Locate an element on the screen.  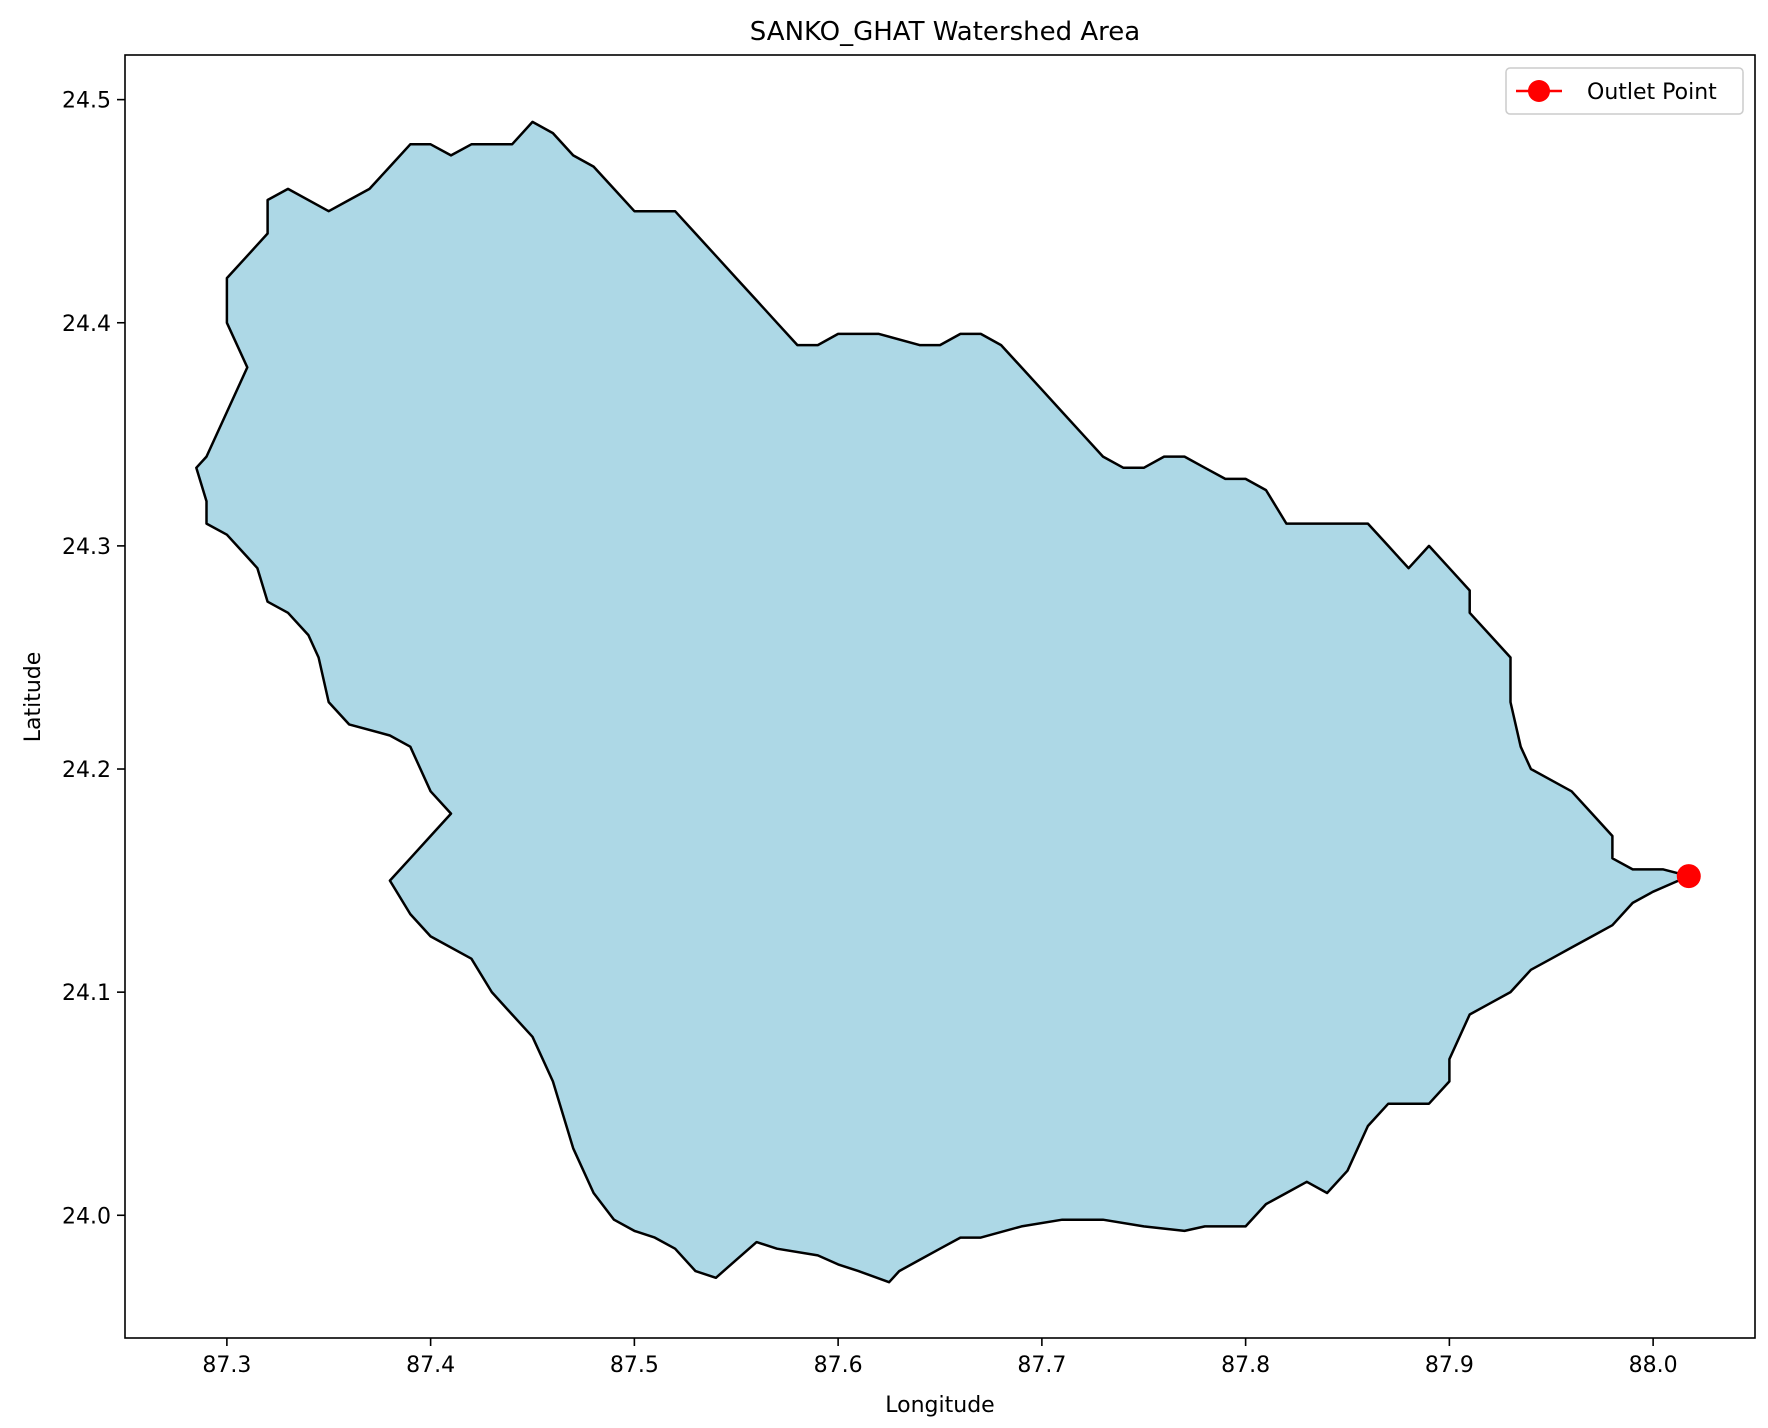
legend: Outlet Point is located at coordinates (1624, 91).